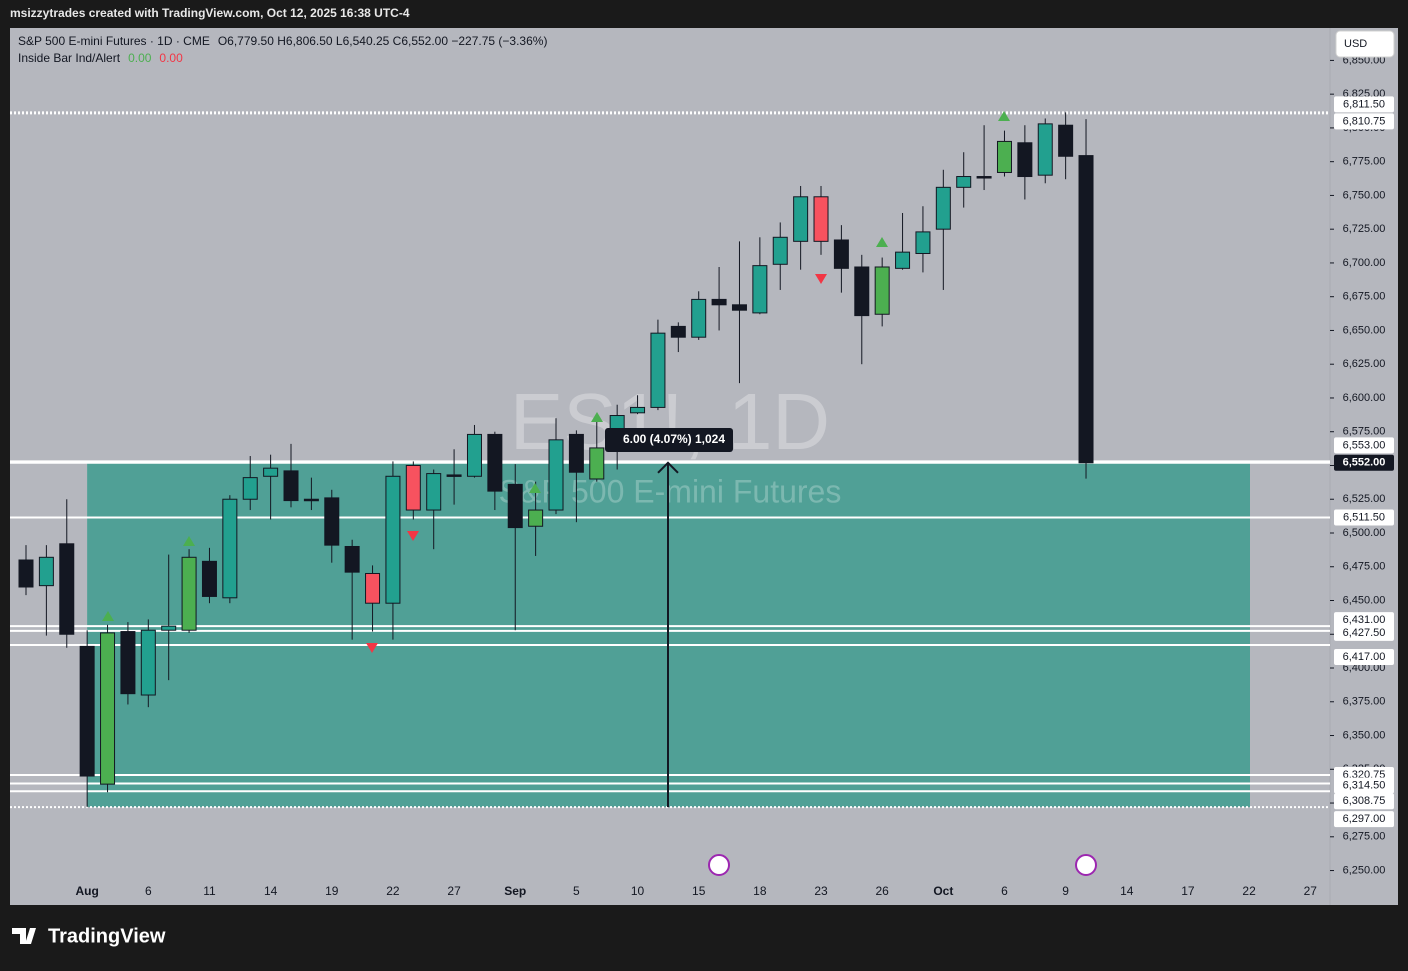  Describe the element at coordinates (1364, 600) in the screenshot. I see `y-tick-label: 6,450.00` at that location.